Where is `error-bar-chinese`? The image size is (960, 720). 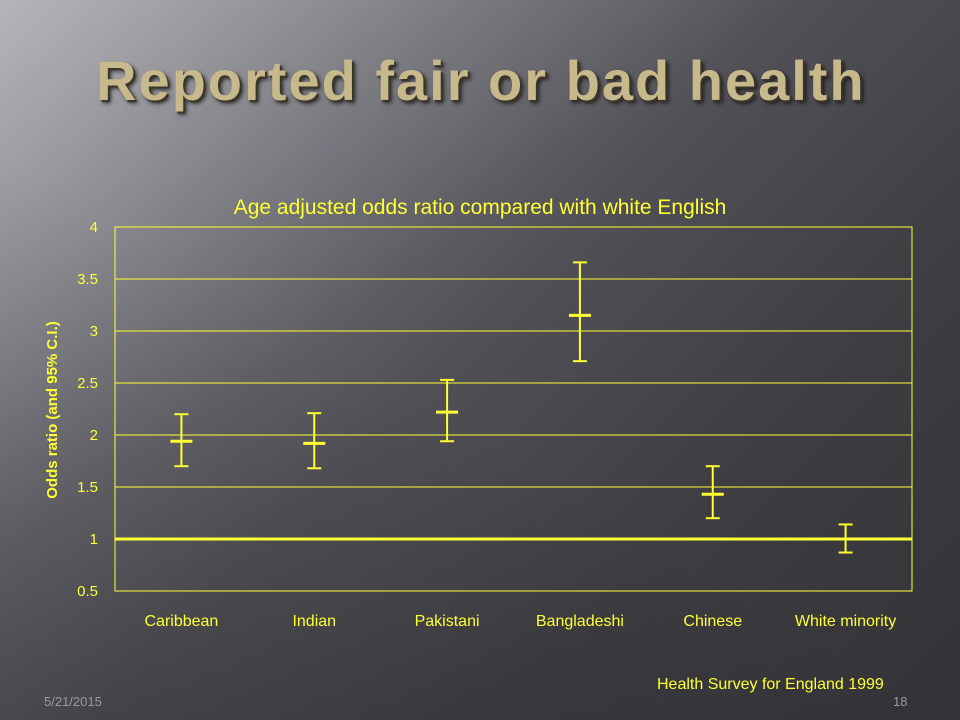
error-bar-chinese is located at coordinates (712, 492).